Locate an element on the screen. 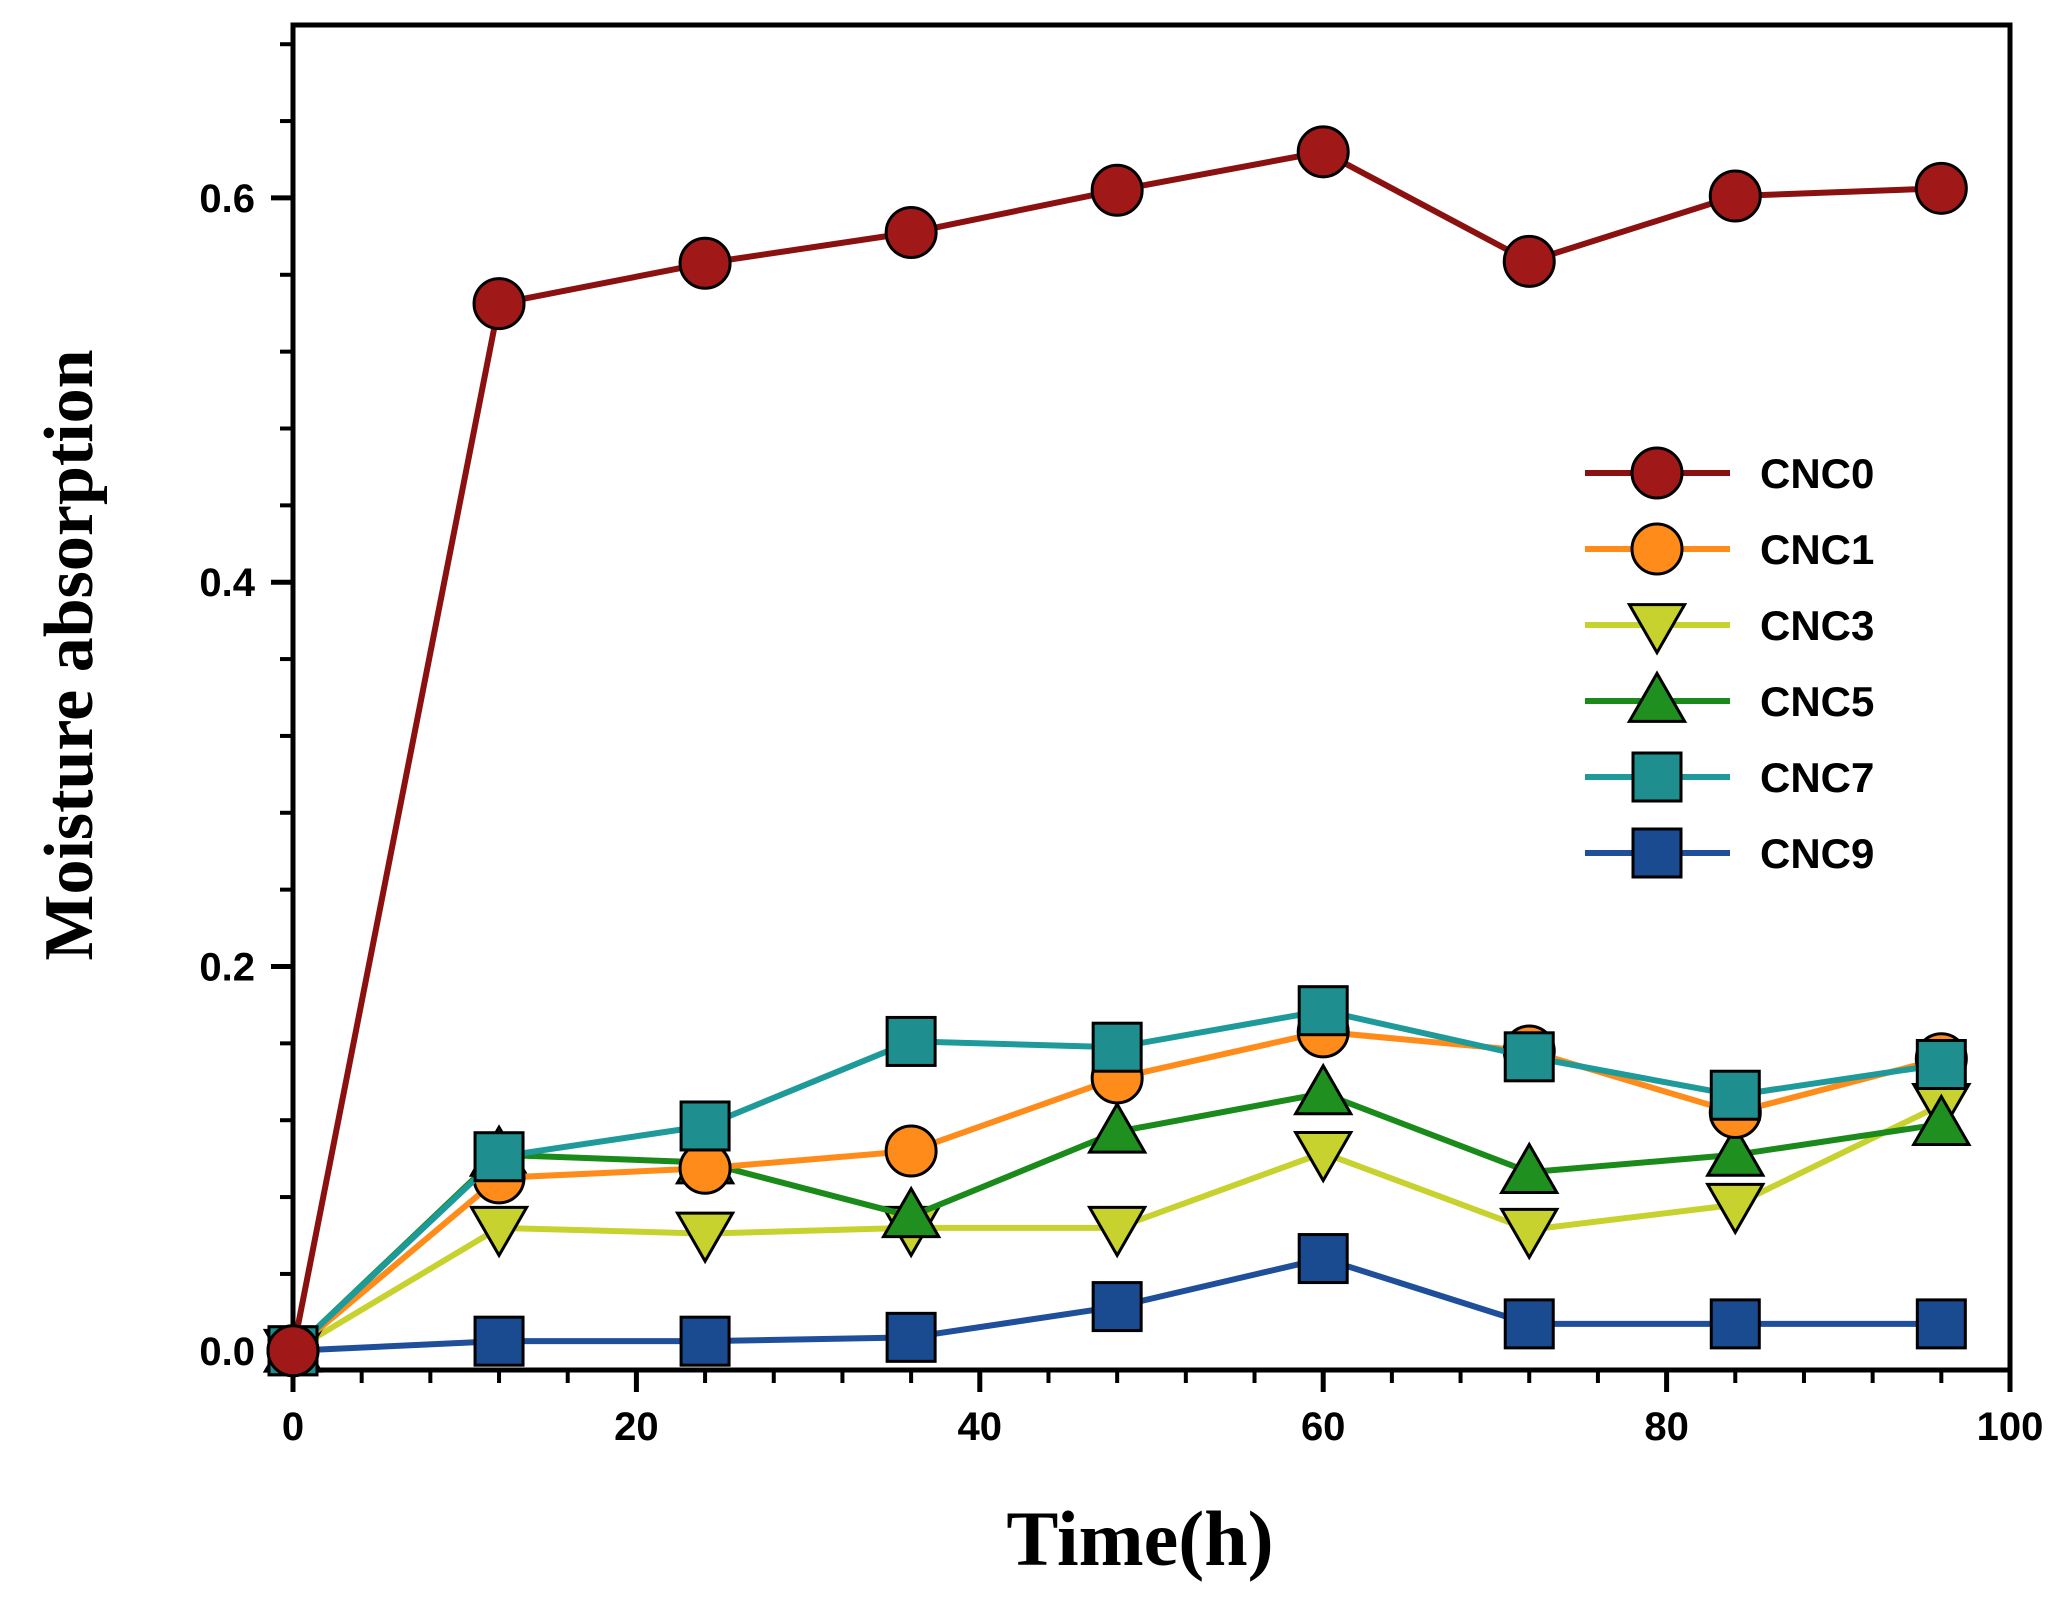 The image size is (2071, 1615). legend-item-cnc5: CNC5 is located at coordinates (1729, 697).